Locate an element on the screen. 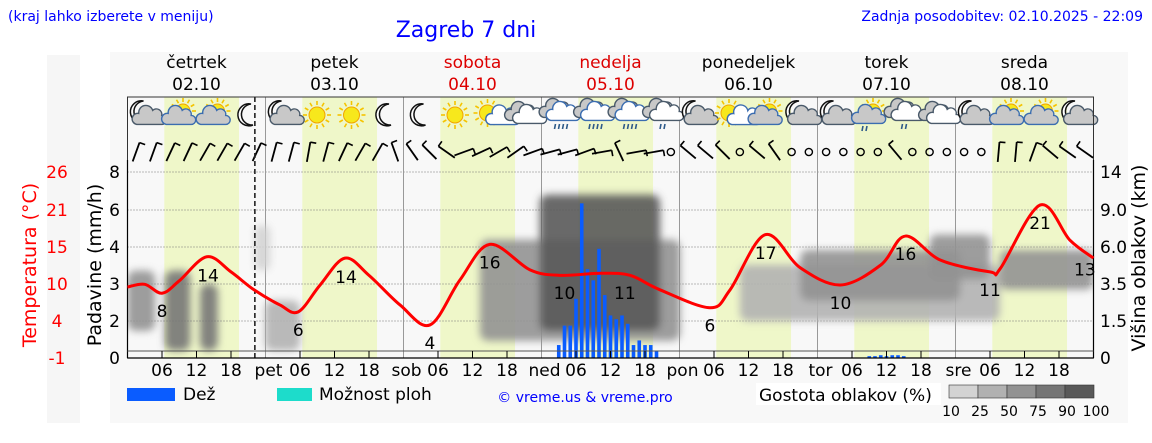  density-label-bg is located at coordinates (848, 394).